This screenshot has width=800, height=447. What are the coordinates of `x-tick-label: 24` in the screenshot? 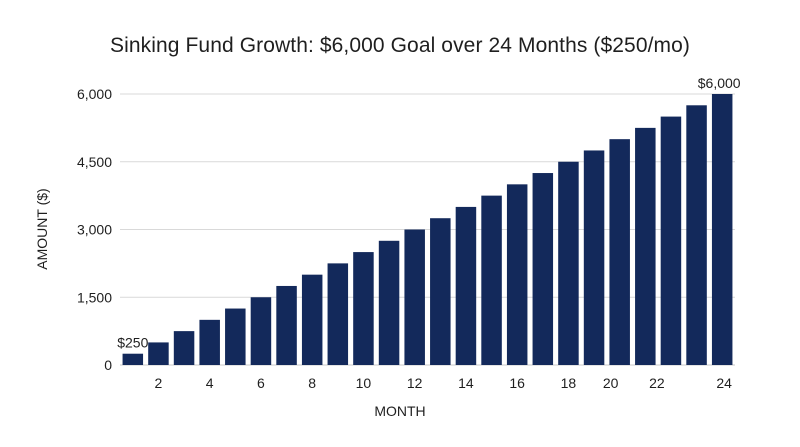 It's located at (724, 383).